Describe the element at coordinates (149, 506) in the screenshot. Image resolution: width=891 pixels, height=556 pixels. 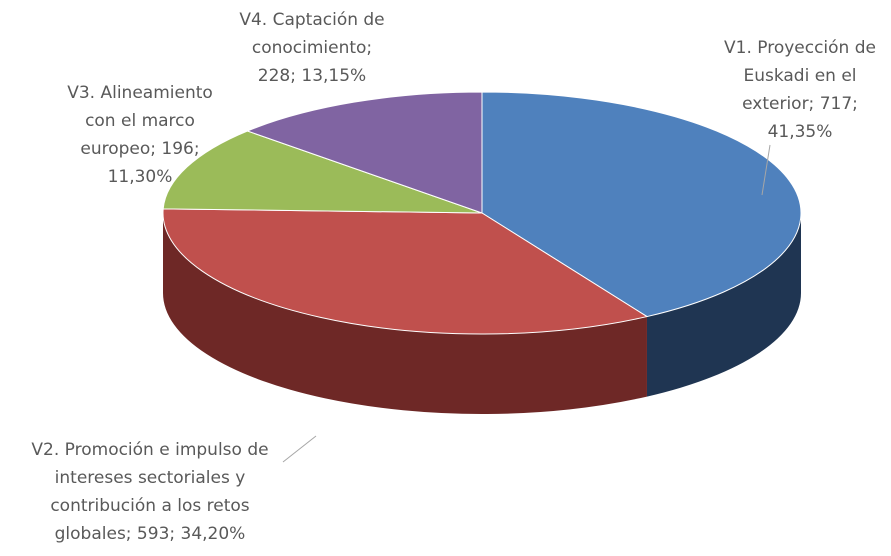
I see `data-label: contribución a los retos` at that location.